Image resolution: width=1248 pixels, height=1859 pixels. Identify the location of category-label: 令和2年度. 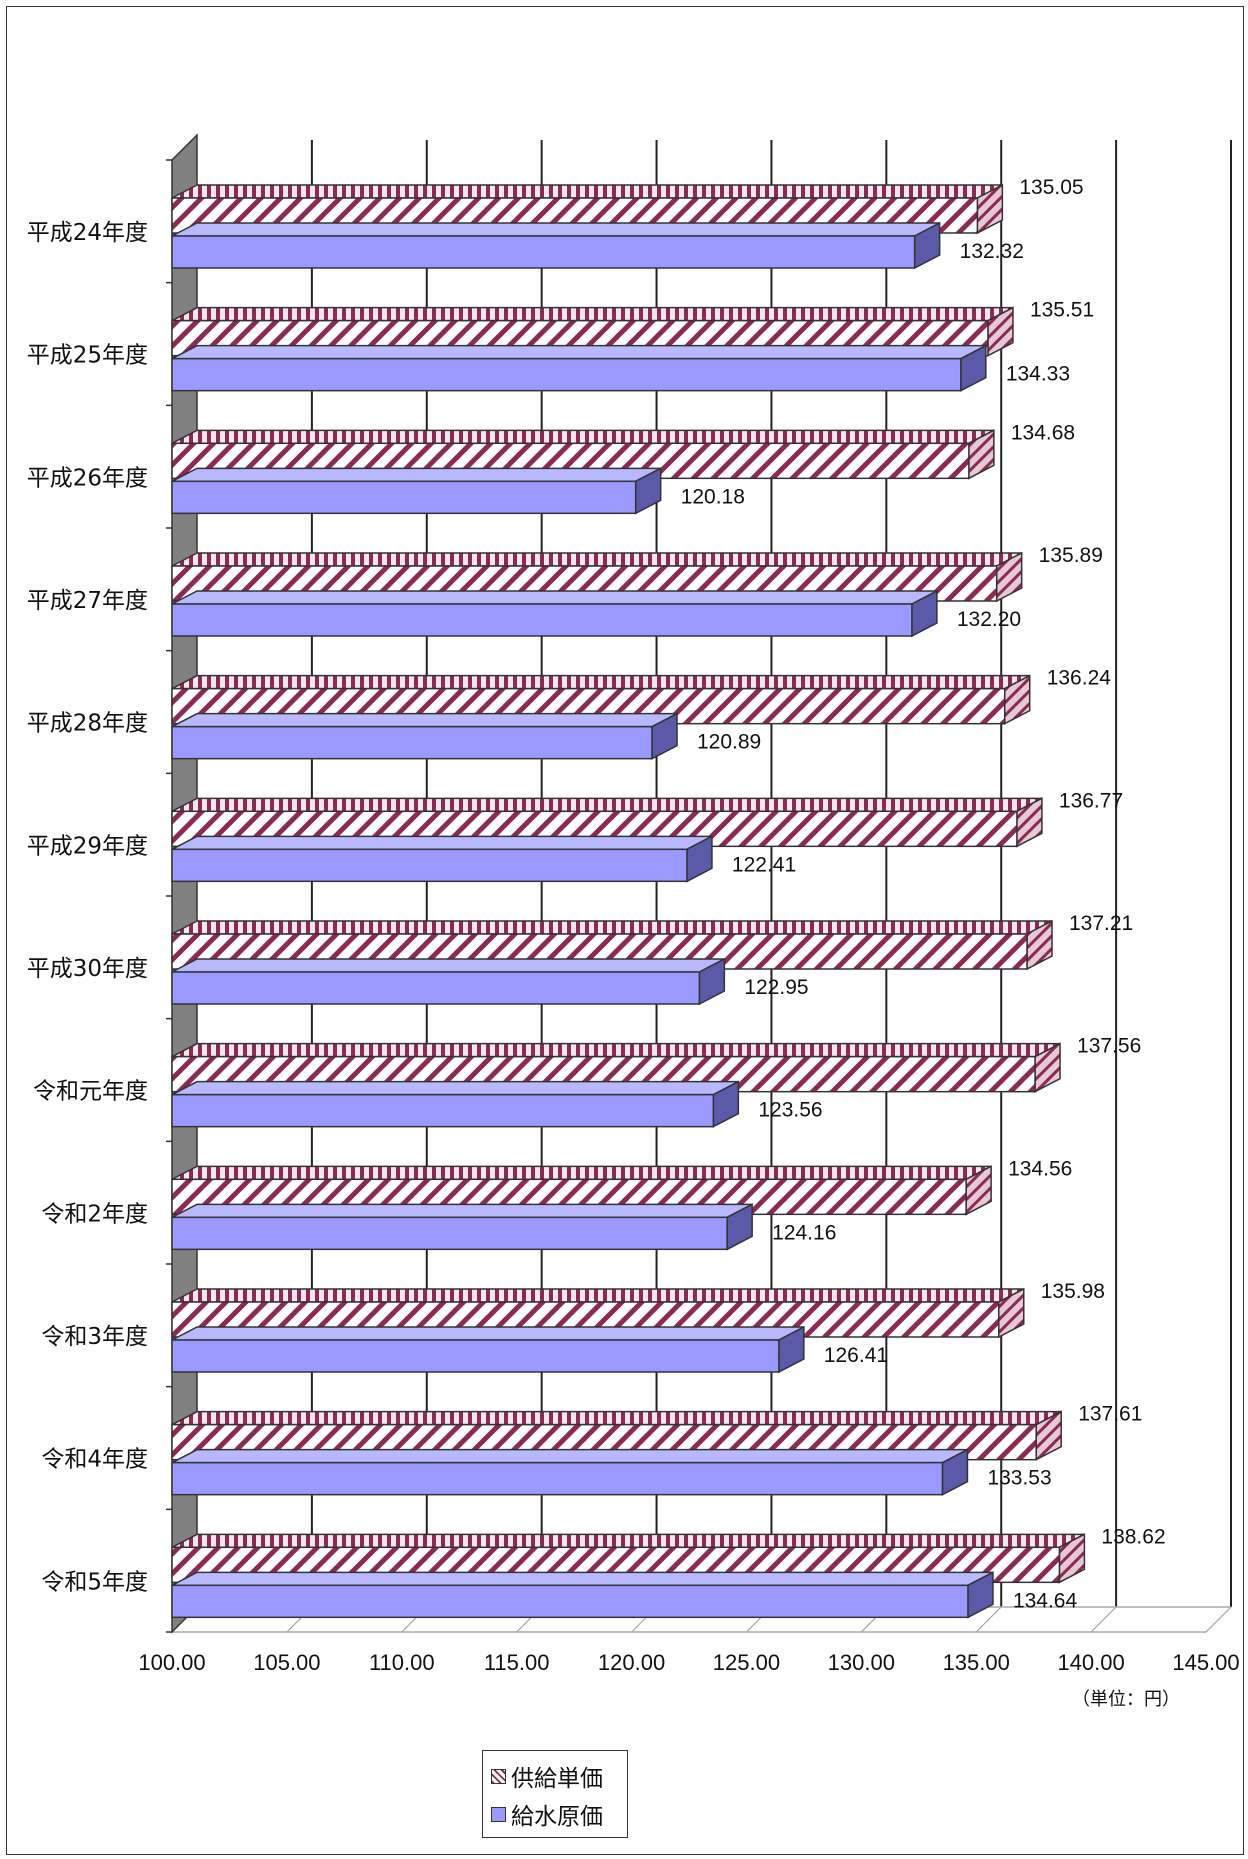
(94, 1214).